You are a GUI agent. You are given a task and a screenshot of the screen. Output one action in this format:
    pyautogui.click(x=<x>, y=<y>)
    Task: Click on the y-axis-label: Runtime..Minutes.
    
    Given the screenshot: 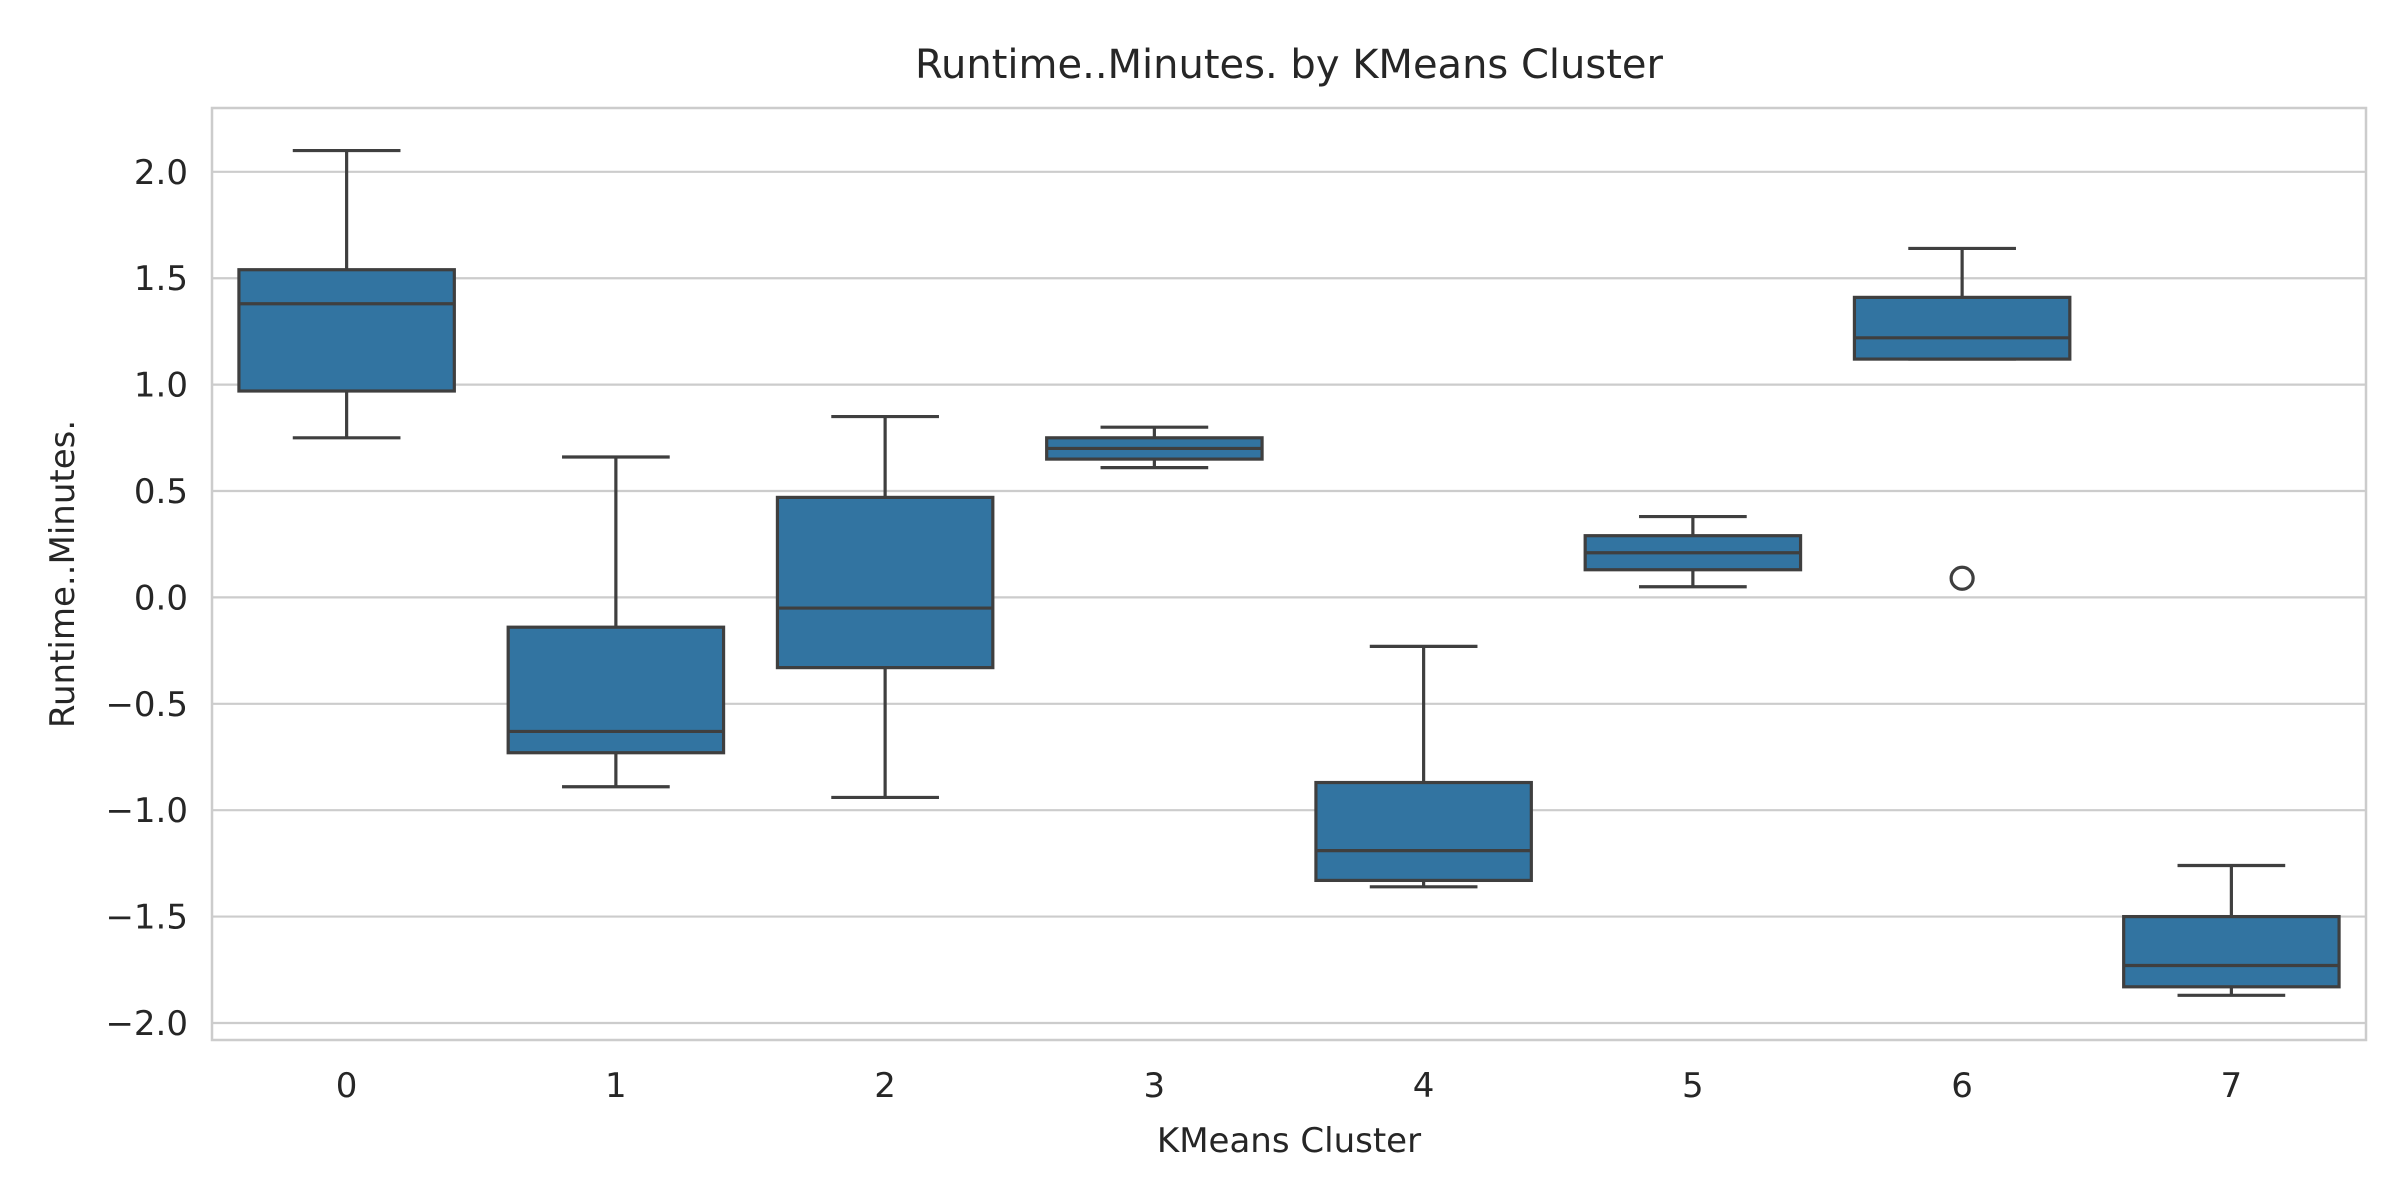 What is the action you would take?
    pyautogui.click(x=63, y=574)
    